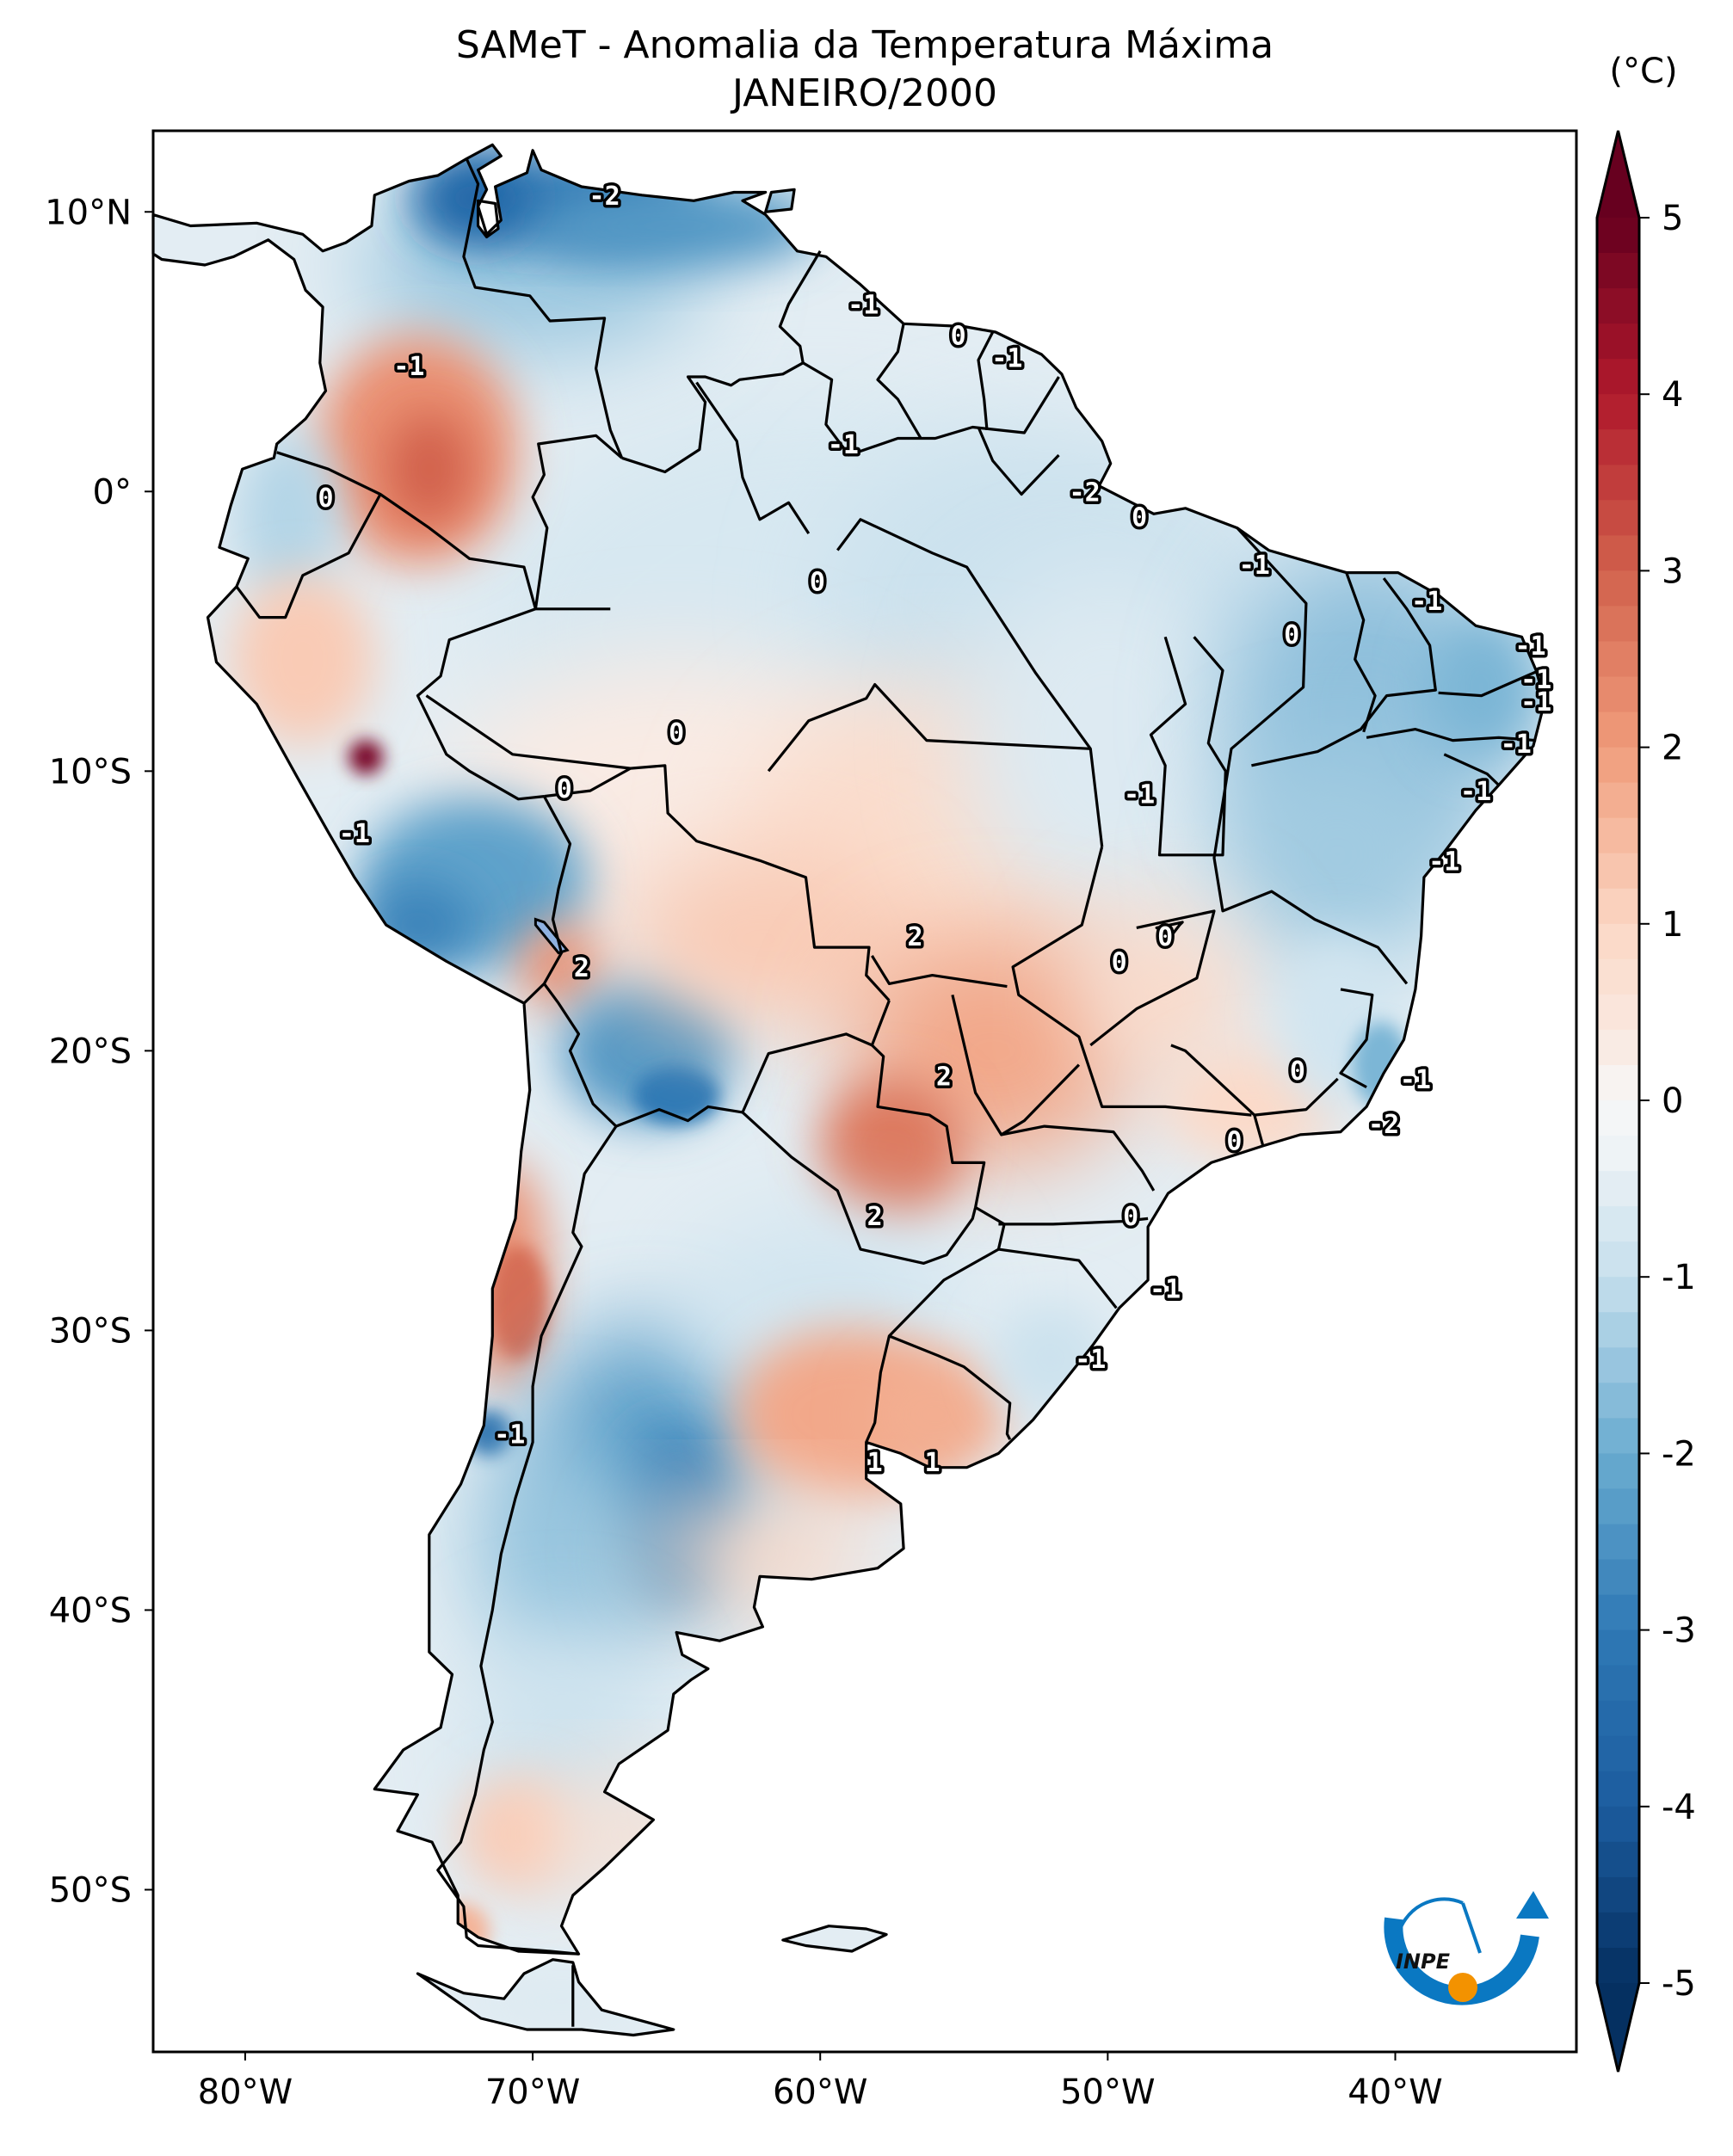 Image resolution: width=1733 pixels, height=2156 pixels. Describe the element at coordinates (1644, 71) in the screenshot. I see `colorbar-unit-label: (°C)` at that location.